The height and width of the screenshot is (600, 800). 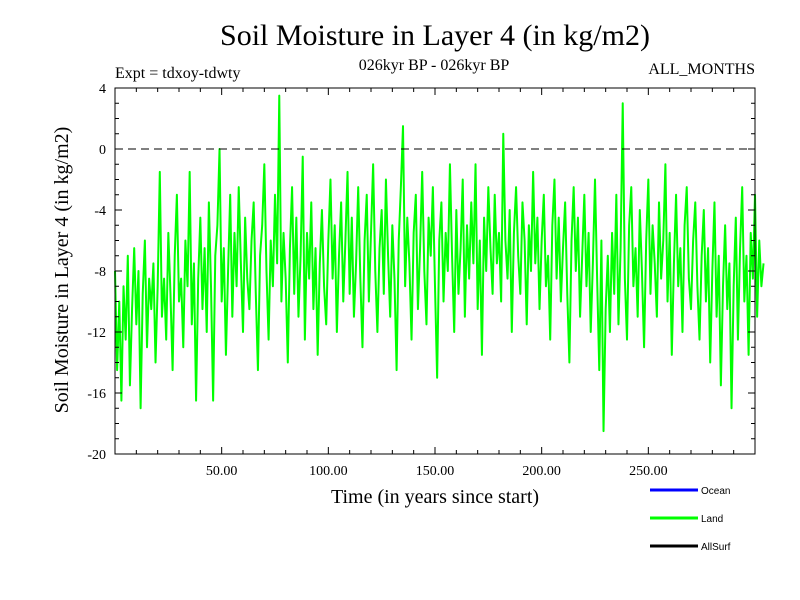 What do you see at coordinates (541, 471) in the screenshot?
I see `x-tick-label: 200.00` at bounding box center [541, 471].